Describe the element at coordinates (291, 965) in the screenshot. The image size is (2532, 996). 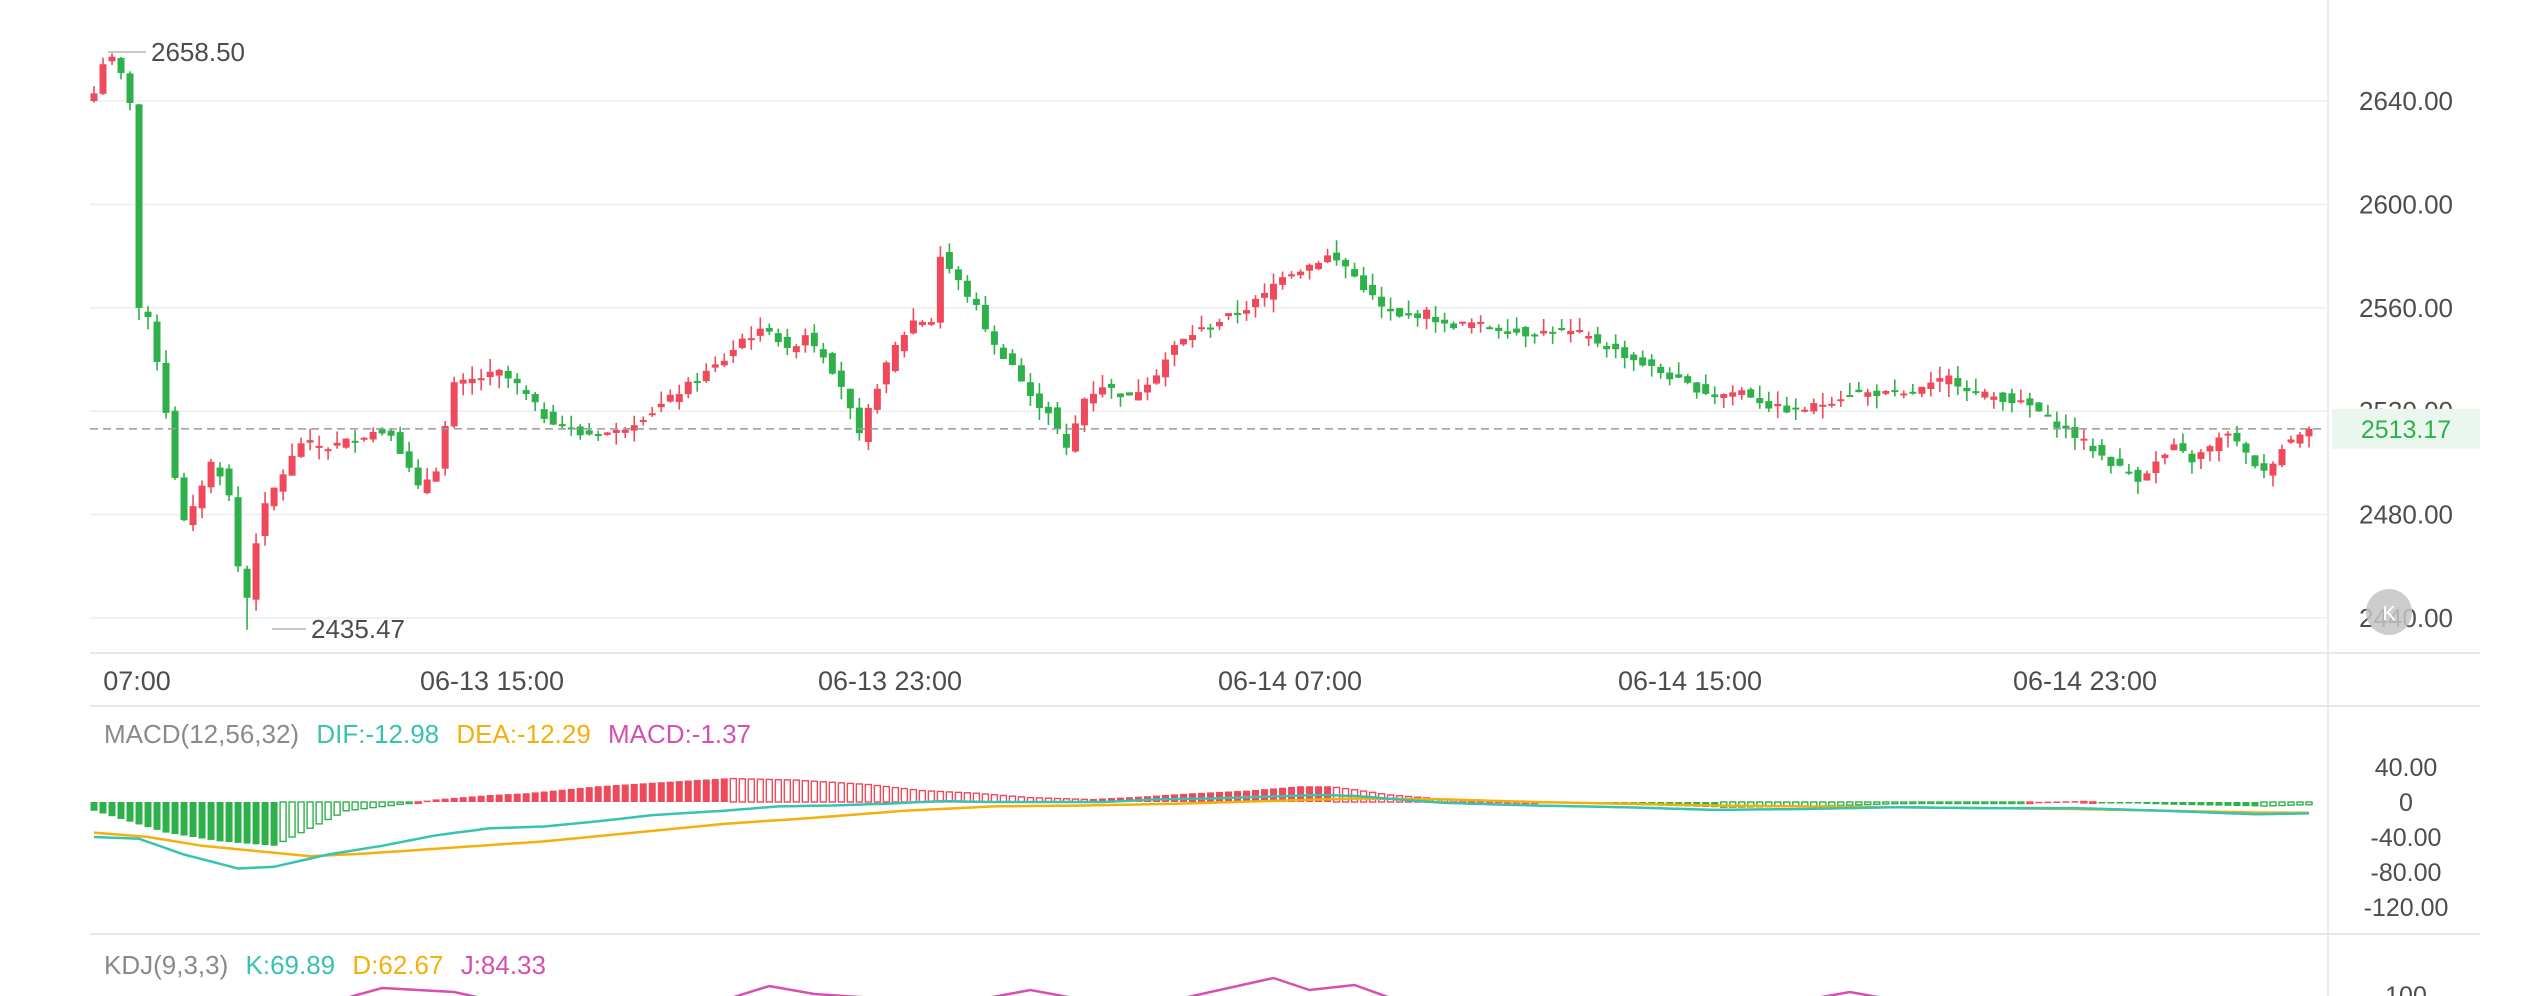
I see `kdj-k-value: K:69.89` at that location.